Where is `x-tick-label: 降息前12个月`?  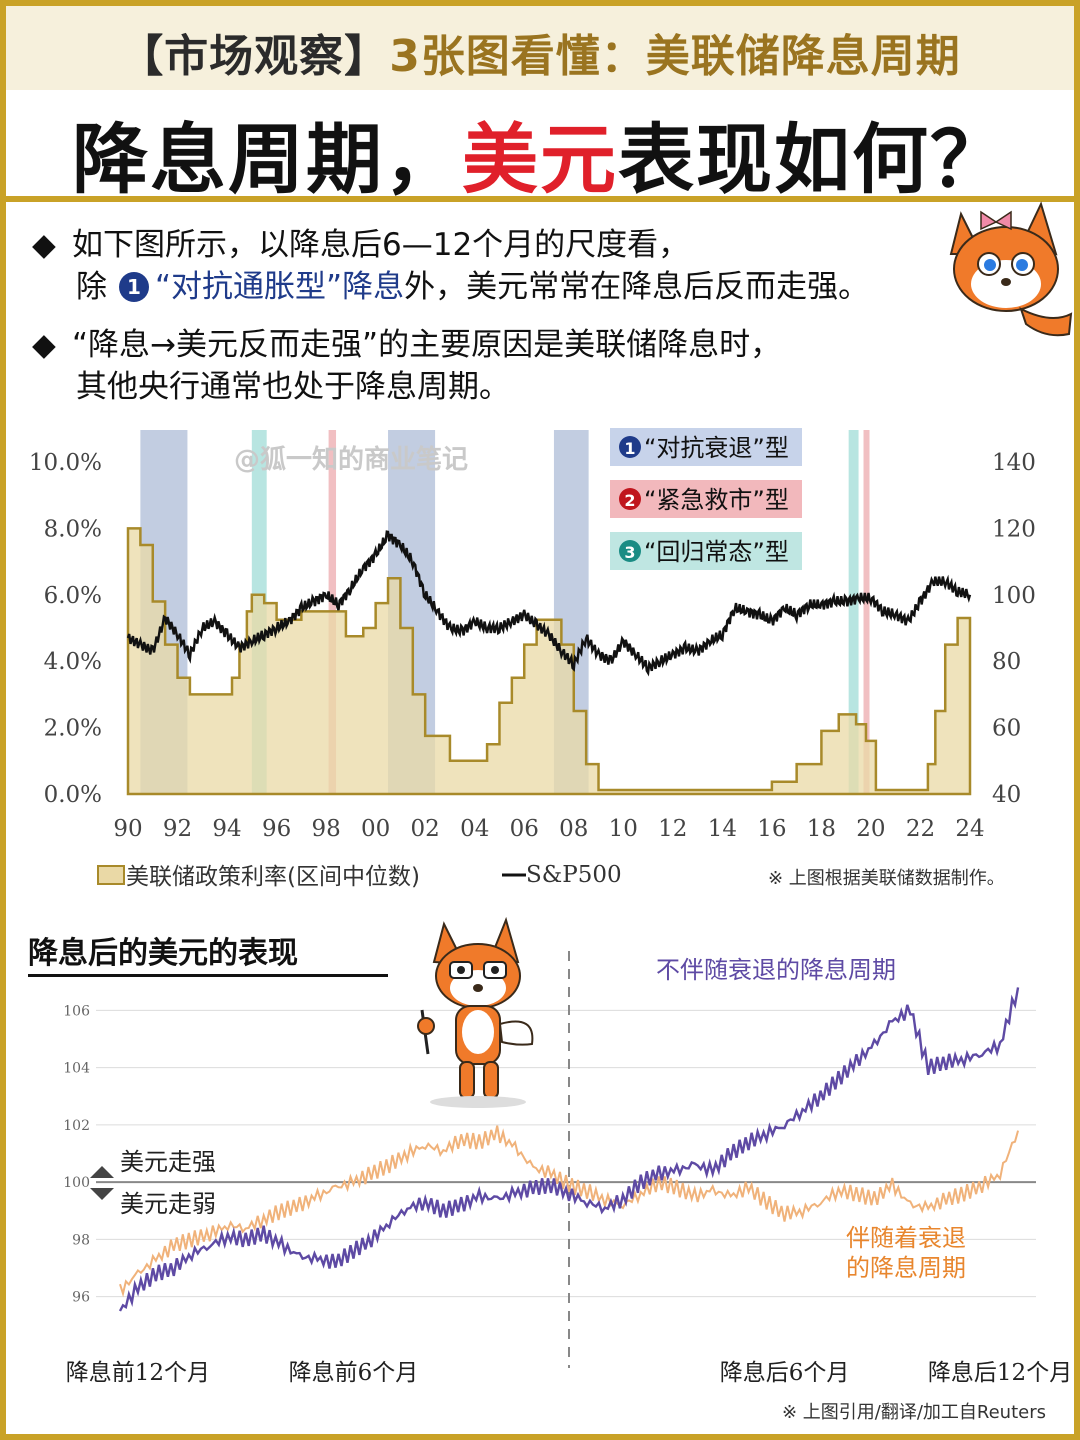
x-tick-label: 降息前12个月 is located at coordinates (138, 1373).